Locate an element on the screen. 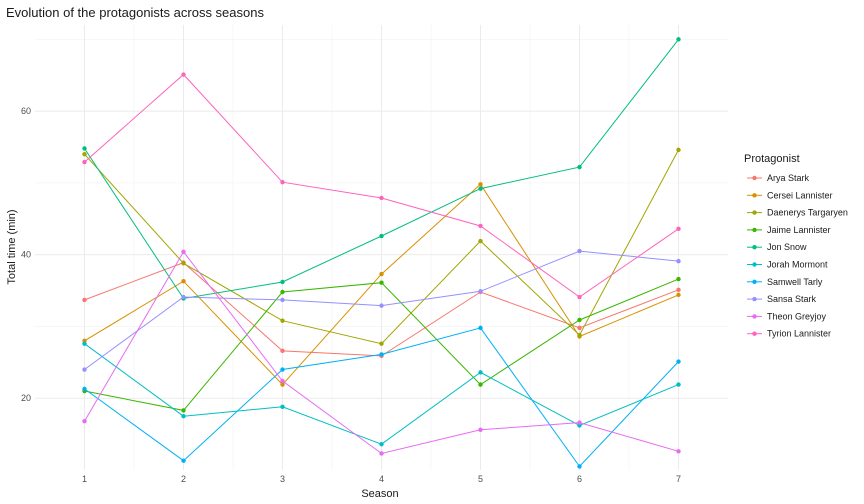 The width and height of the screenshot is (864, 504). y-tick-label: 60 is located at coordinates (26, 111).